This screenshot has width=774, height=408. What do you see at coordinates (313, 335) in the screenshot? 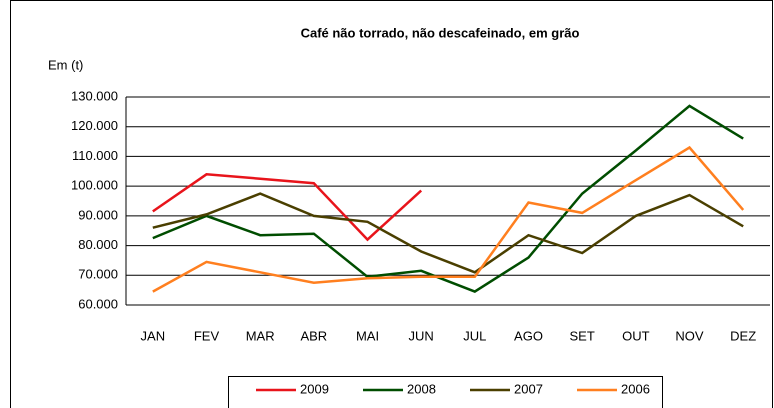
I see `x-tick-label: ABR` at bounding box center [313, 335].